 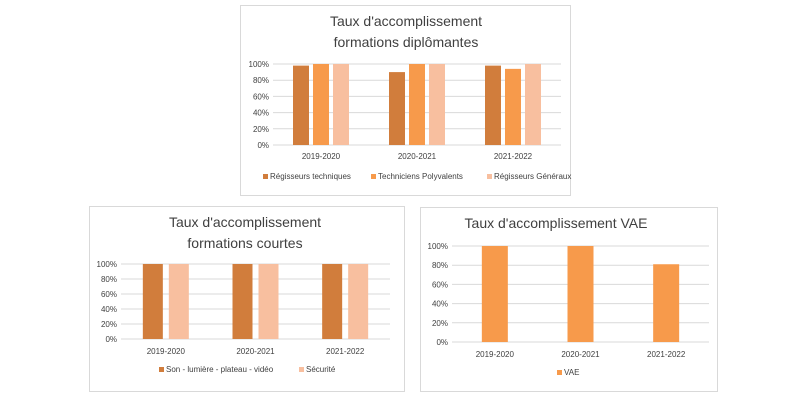 I want to click on legend-label: Régisseurs Généraux, so click(x=532, y=176).